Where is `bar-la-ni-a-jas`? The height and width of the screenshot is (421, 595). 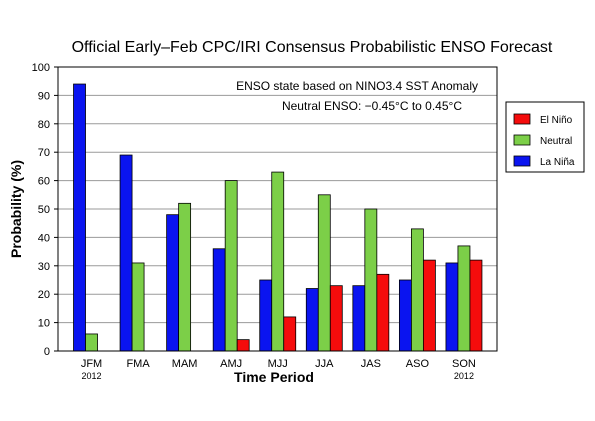
bar-la-ni-a-jas is located at coordinates (359, 318).